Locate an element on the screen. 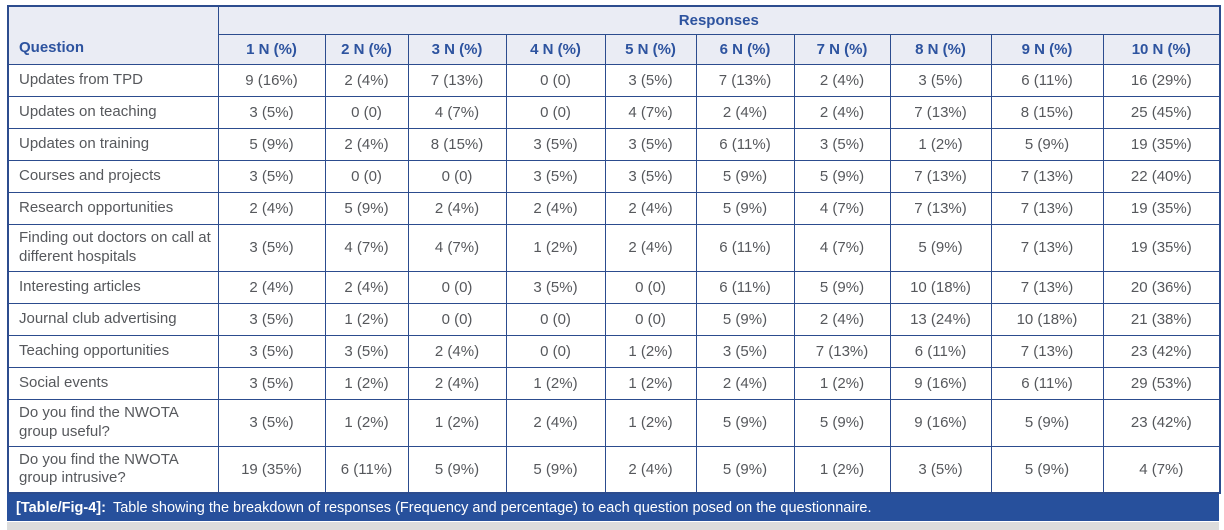 The width and height of the screenshot is (1224, 530). responses-group-header: Responses is located at coordinates (719, 20).